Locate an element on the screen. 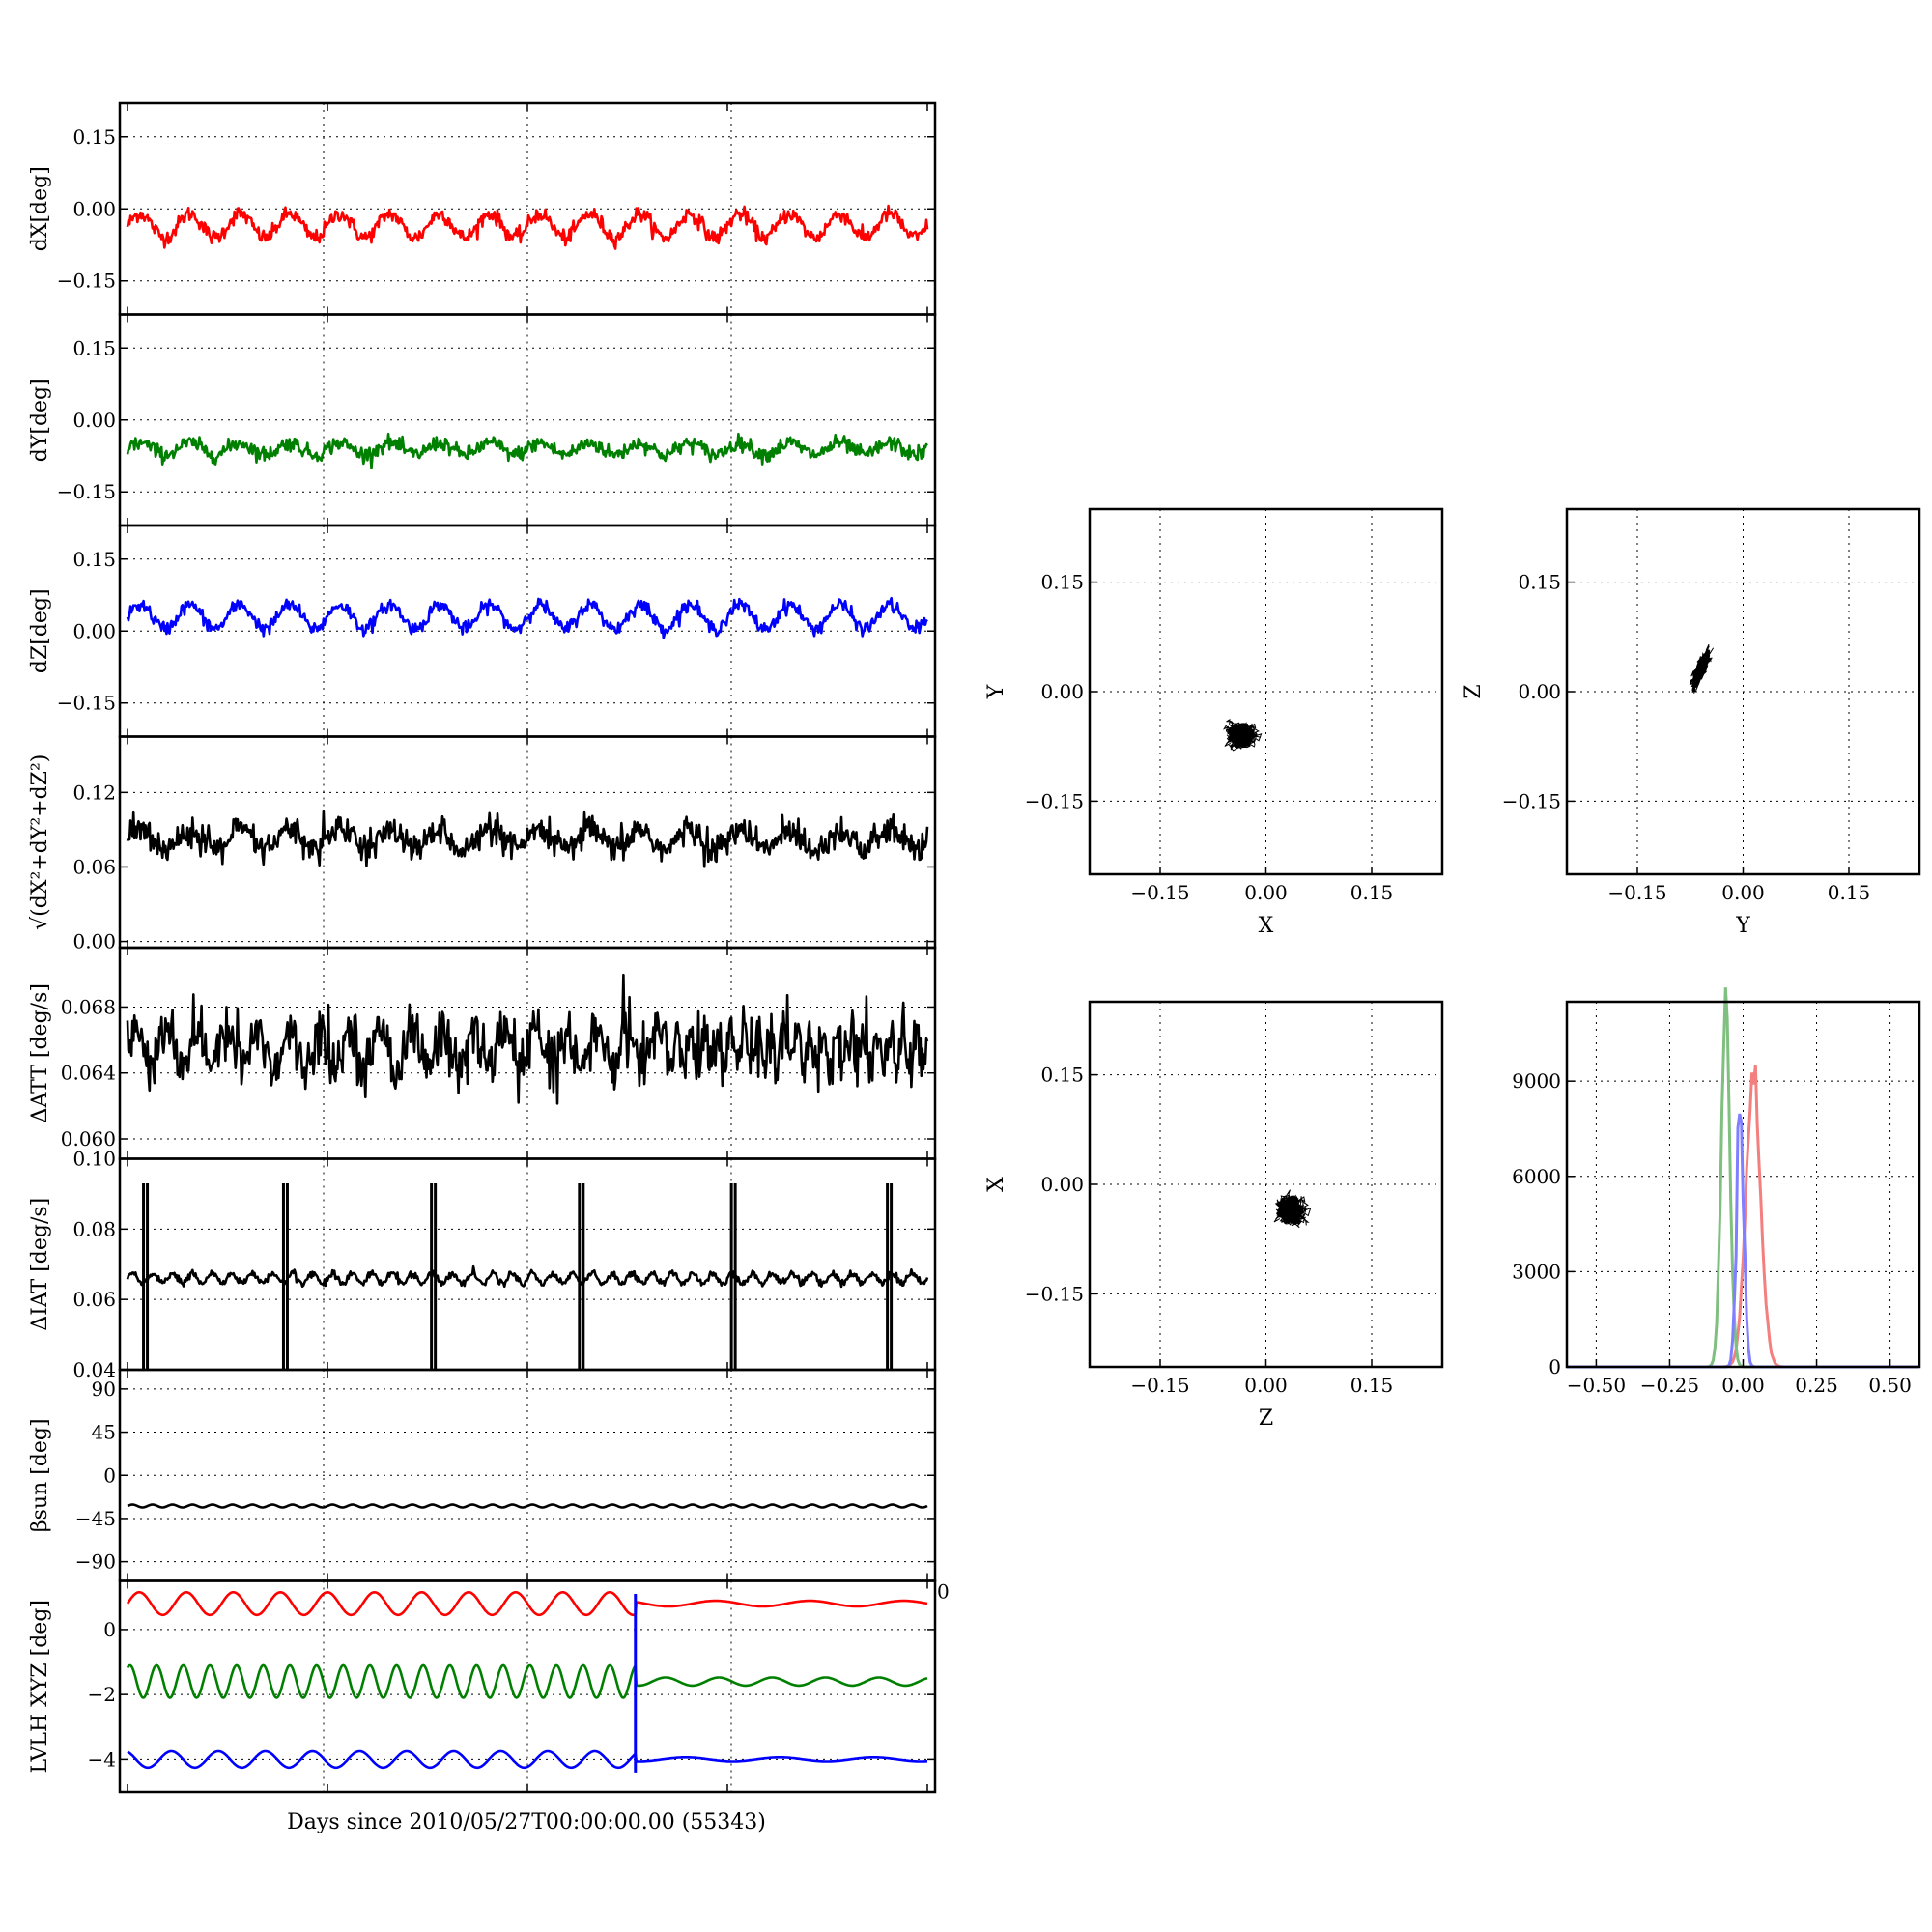 The image size is (1932, 1932). ytick-label-dx-0: 0.15 is located at coordinates (94, 137).